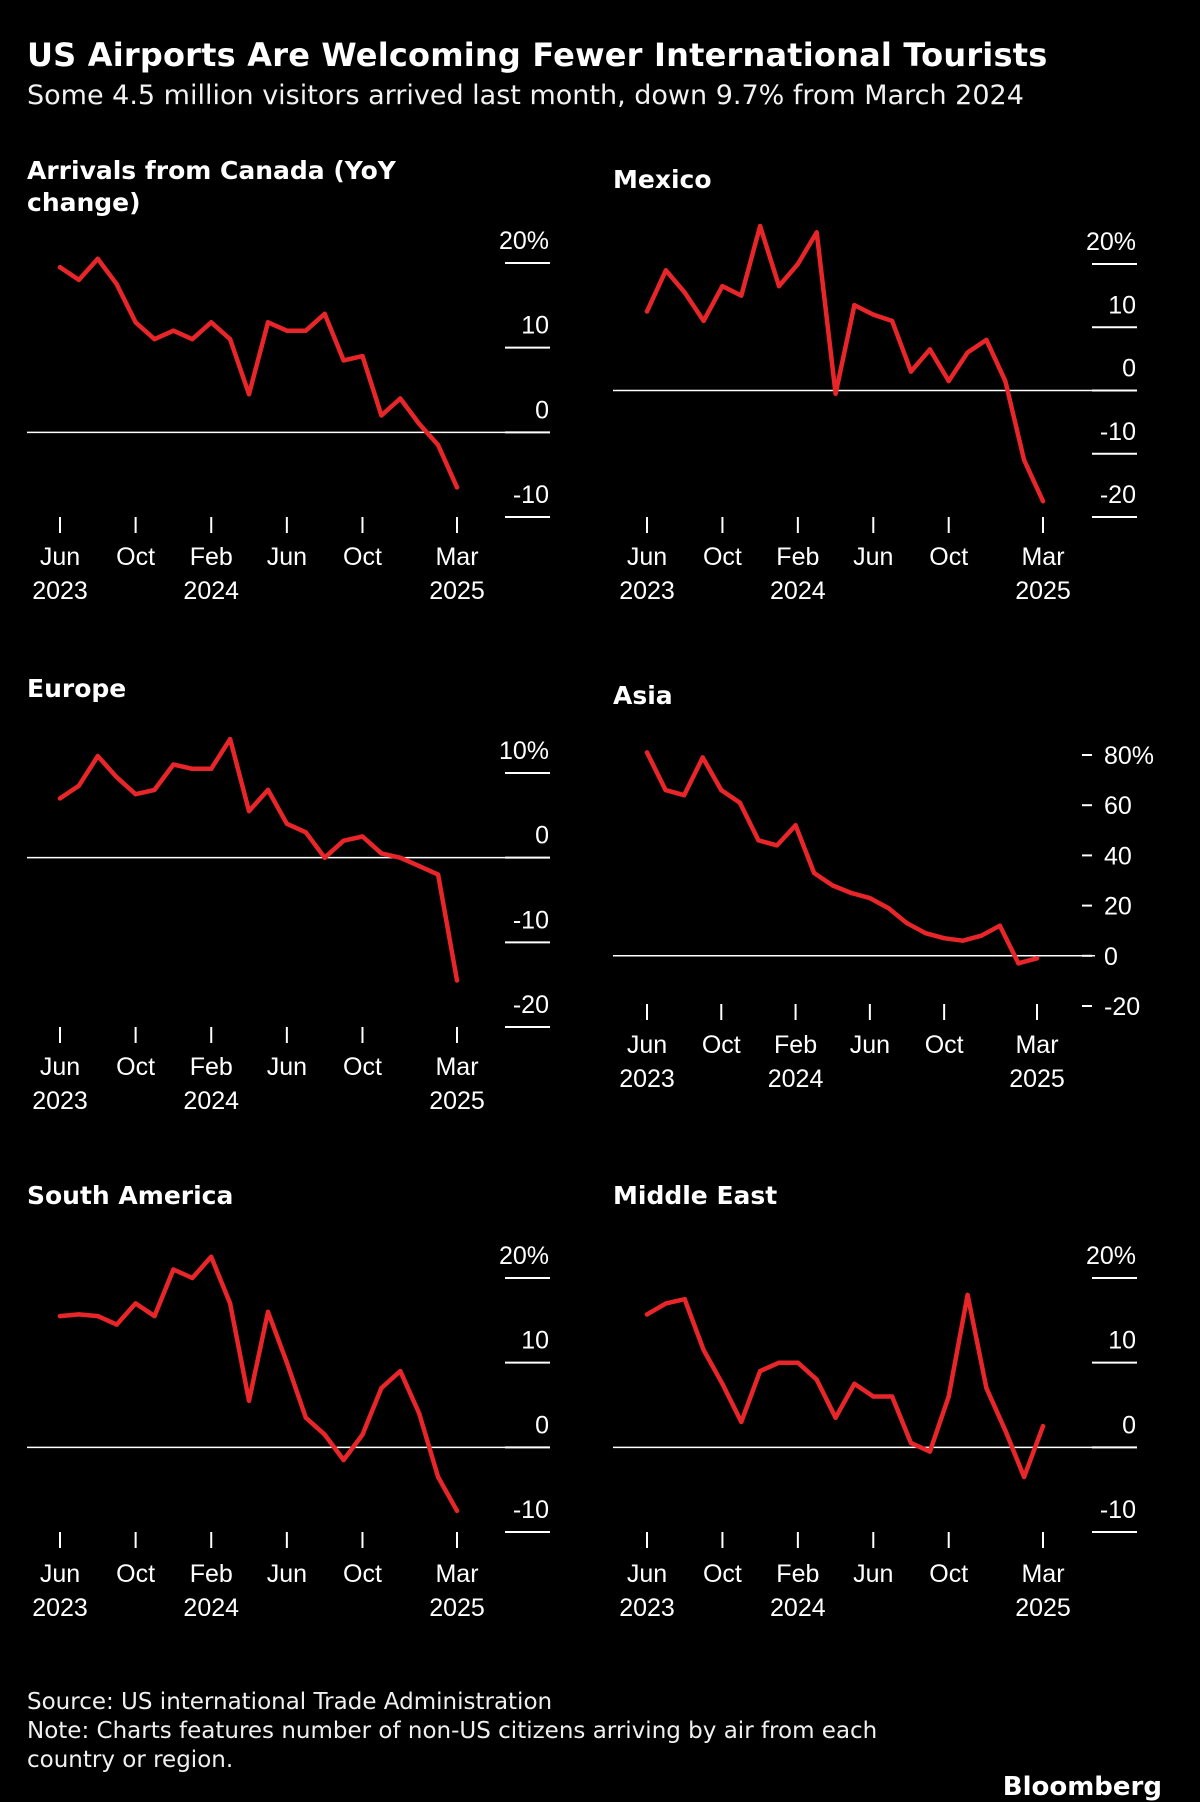 The image size is (1200, 1802). I want to click on europe-y-tick-label: -20, so click(531, 1005).